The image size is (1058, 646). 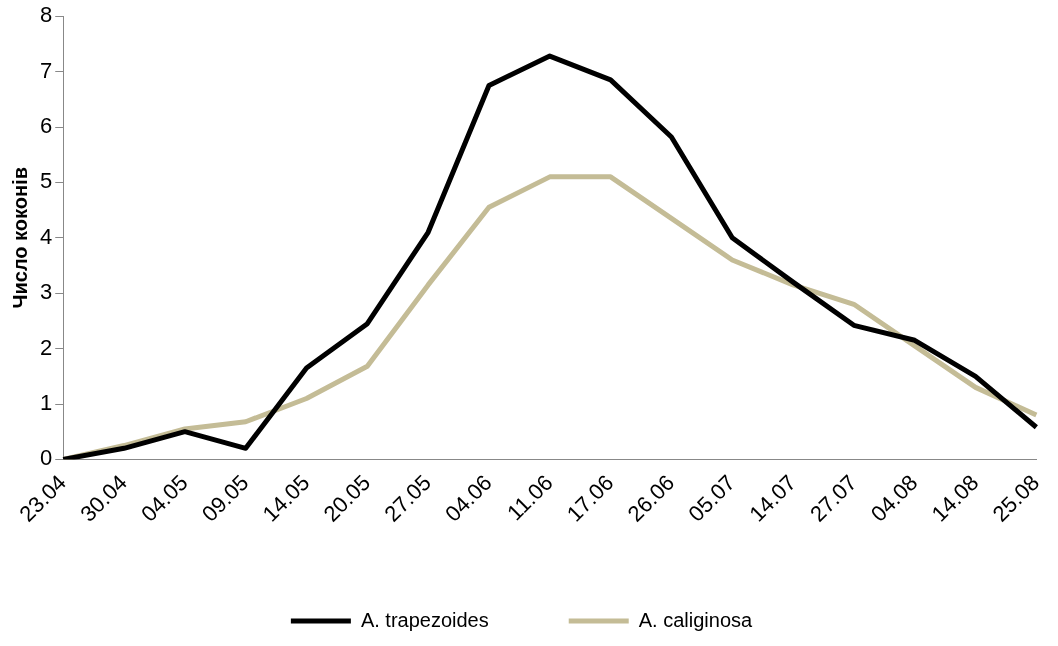 What do you see at coordinates (46, 403) in the screenshot?
I see `y-tick-label: 1` at bounding box center [46, 403].